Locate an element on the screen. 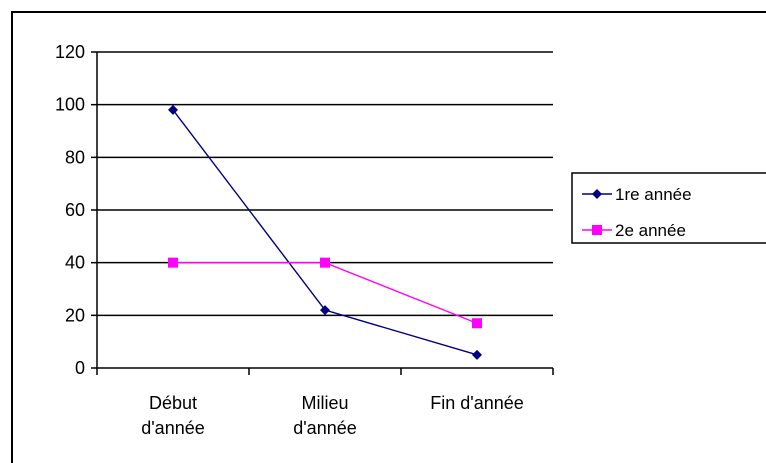 Image resolution: width=766 pixels, height=463 pixels. x-tick-label-line: Fin d'année is located at coordinates (477, 403).